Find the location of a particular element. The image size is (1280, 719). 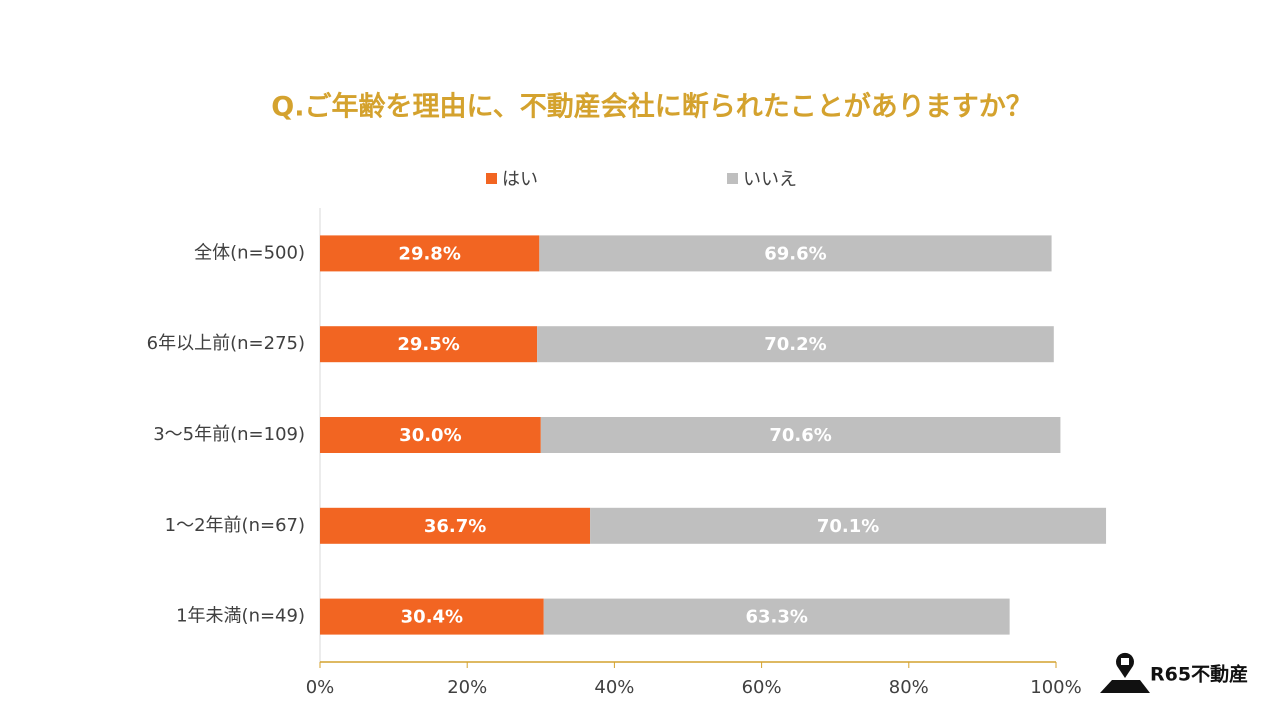

data-label: 29.8% is located at coordinates (429, 253).